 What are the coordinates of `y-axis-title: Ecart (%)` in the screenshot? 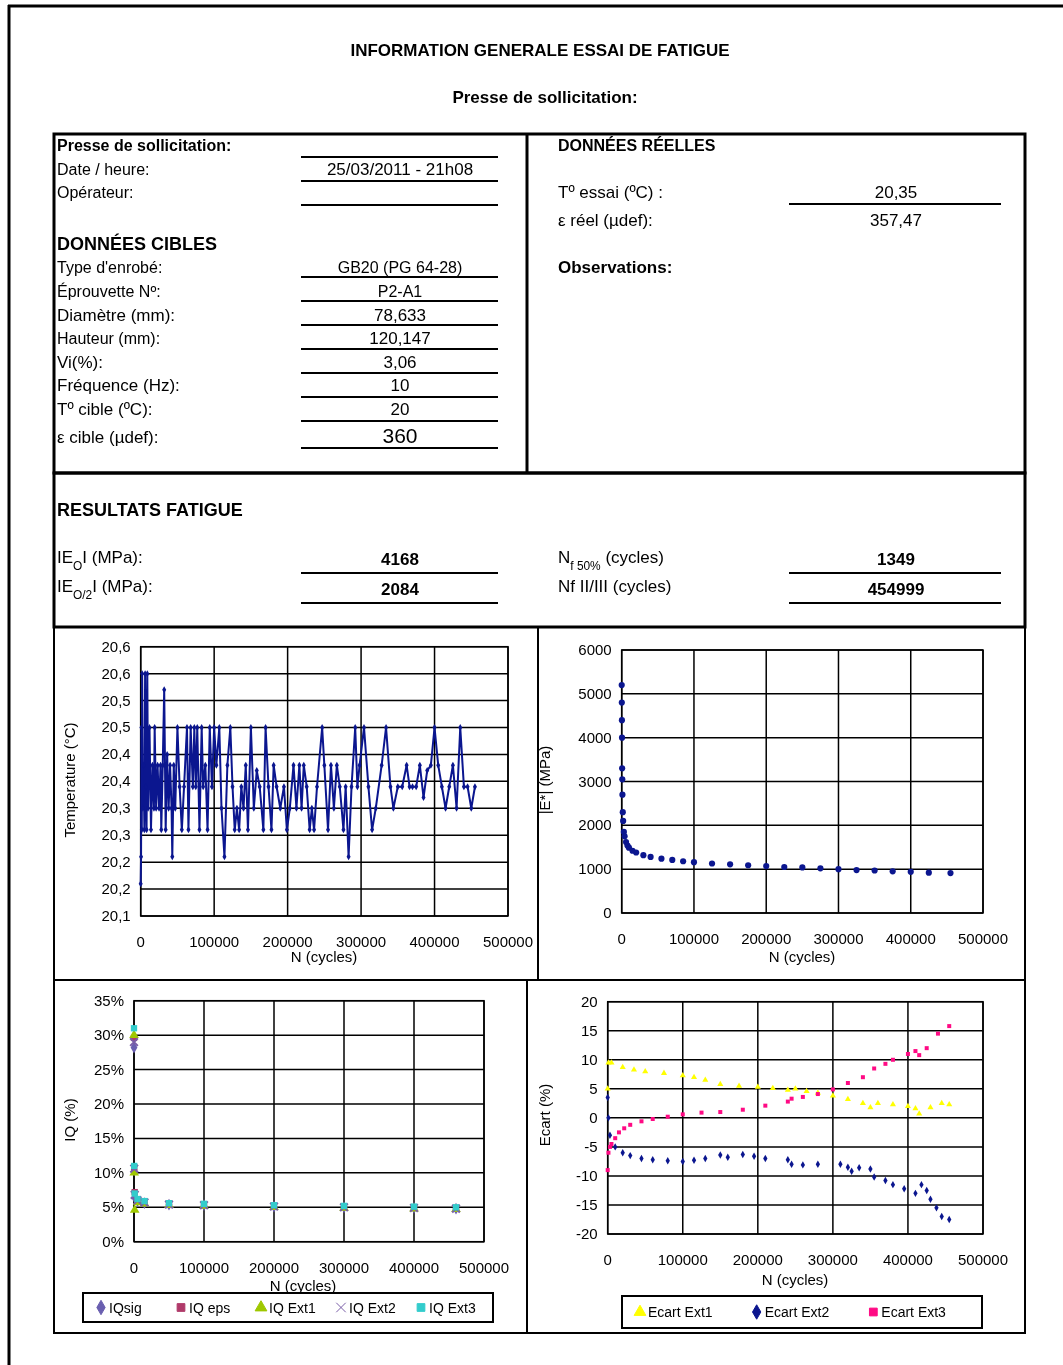 It's located at (544, 1115).